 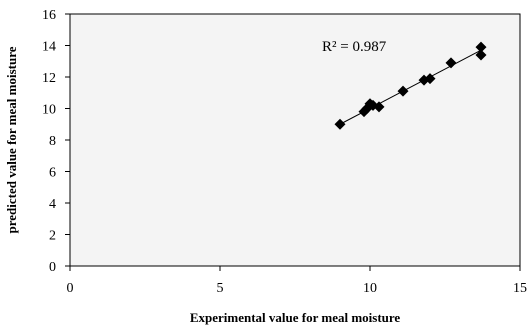 What do you see at coordinates (49, 15) in the screenshot?
I see `y-tick-label: 16` at bounding box center [49, 15].